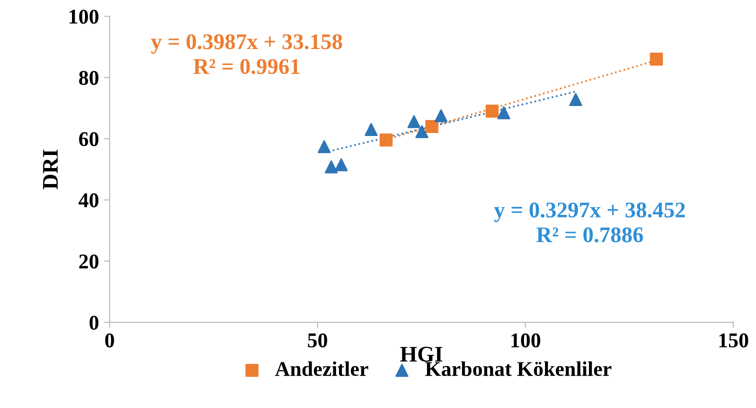 This screenshot has height=408, width=756. I want to click on y-tick-label: 60, so click(88, 139).